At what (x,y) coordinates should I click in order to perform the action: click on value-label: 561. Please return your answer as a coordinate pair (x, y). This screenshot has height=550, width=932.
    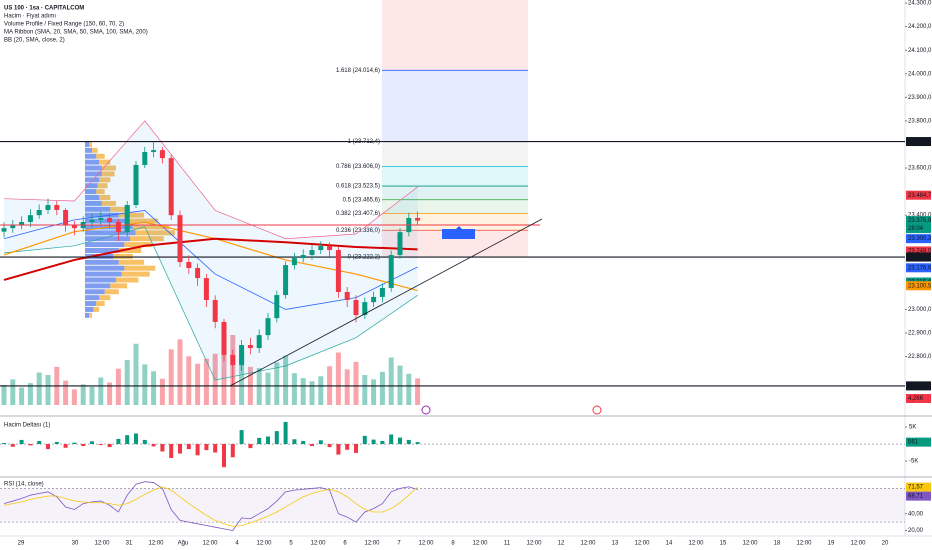
    Looking at the image, I should click on (913, 443).